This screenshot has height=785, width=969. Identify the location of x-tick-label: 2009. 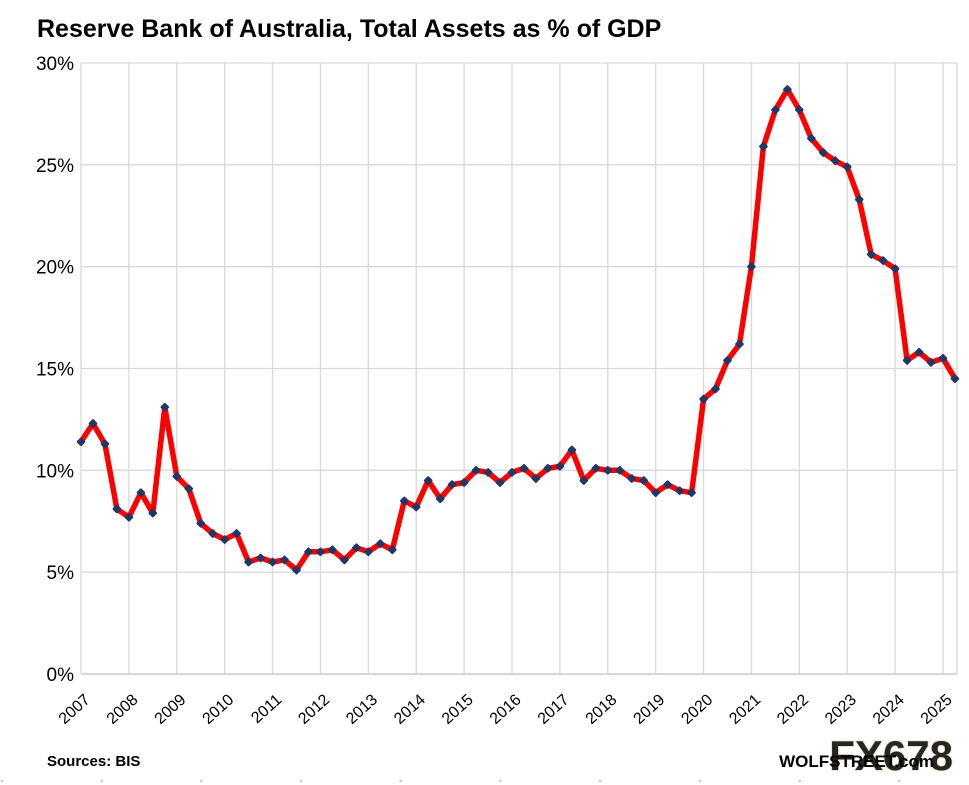
(171, 709).